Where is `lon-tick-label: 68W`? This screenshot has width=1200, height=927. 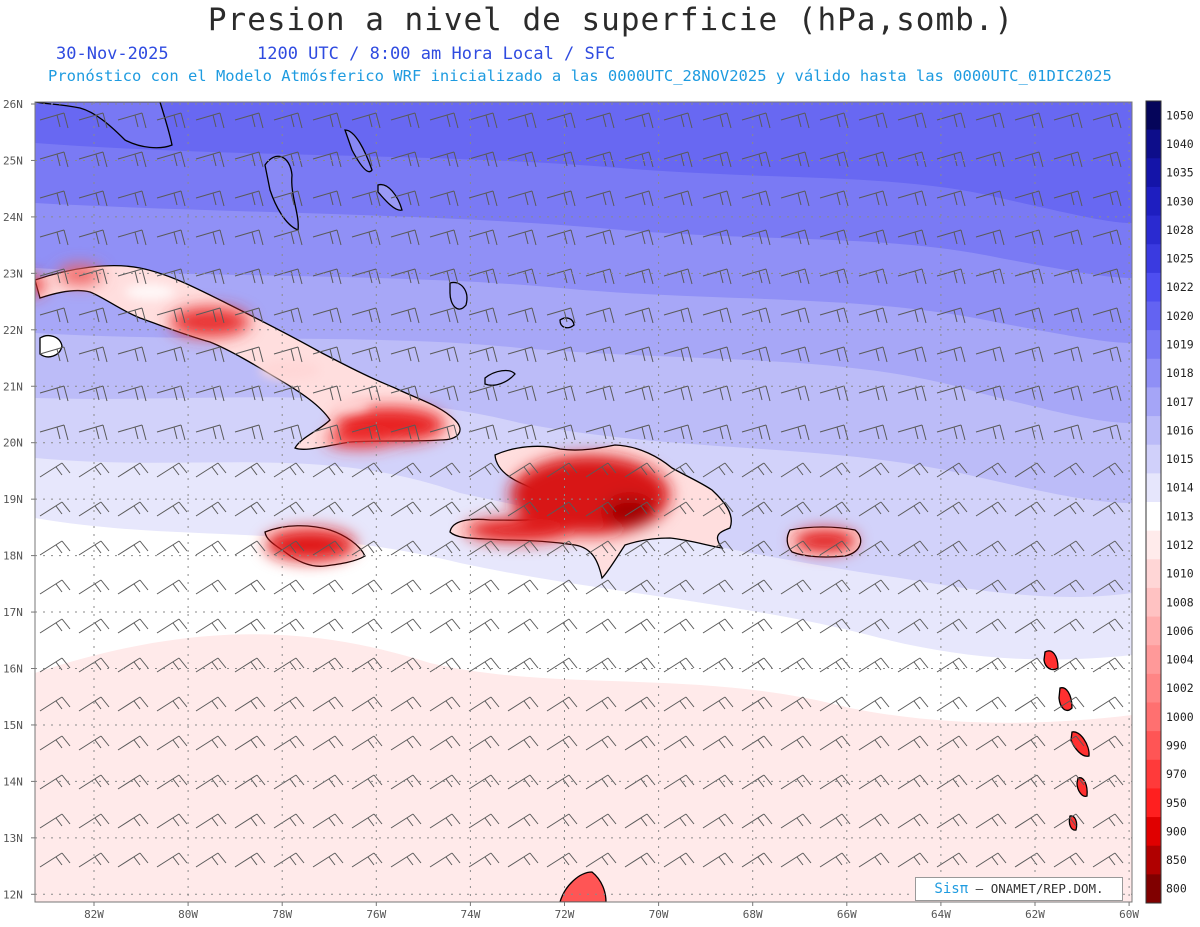
lon-tick-label: 68W is located at coordinates (753, 914).